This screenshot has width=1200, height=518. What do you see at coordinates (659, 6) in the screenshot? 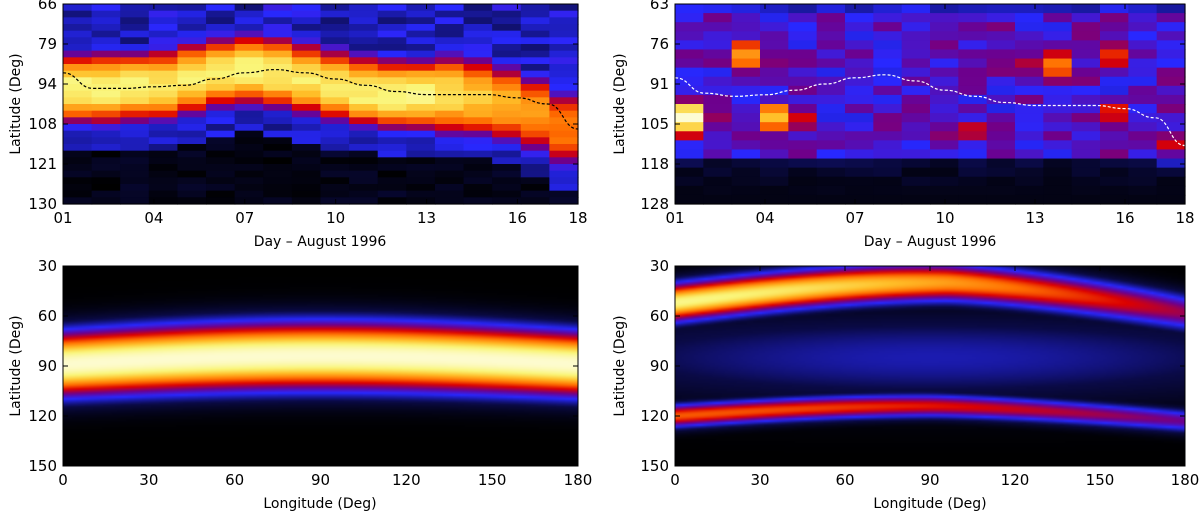
I see `y-tick-label: 63` at bounding box center [659, 6].